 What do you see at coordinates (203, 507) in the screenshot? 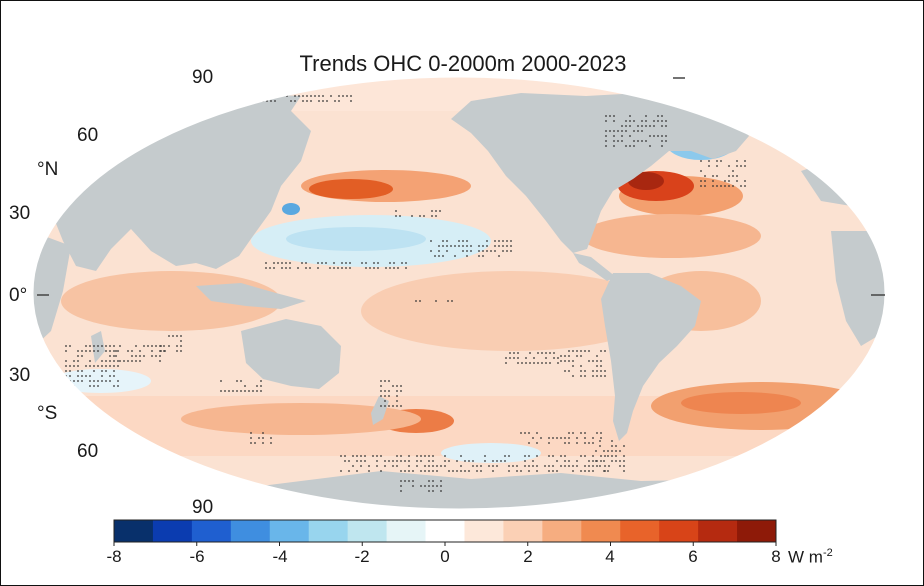
I see `lat-label-s90: 90` at bounding box center [203, 507].